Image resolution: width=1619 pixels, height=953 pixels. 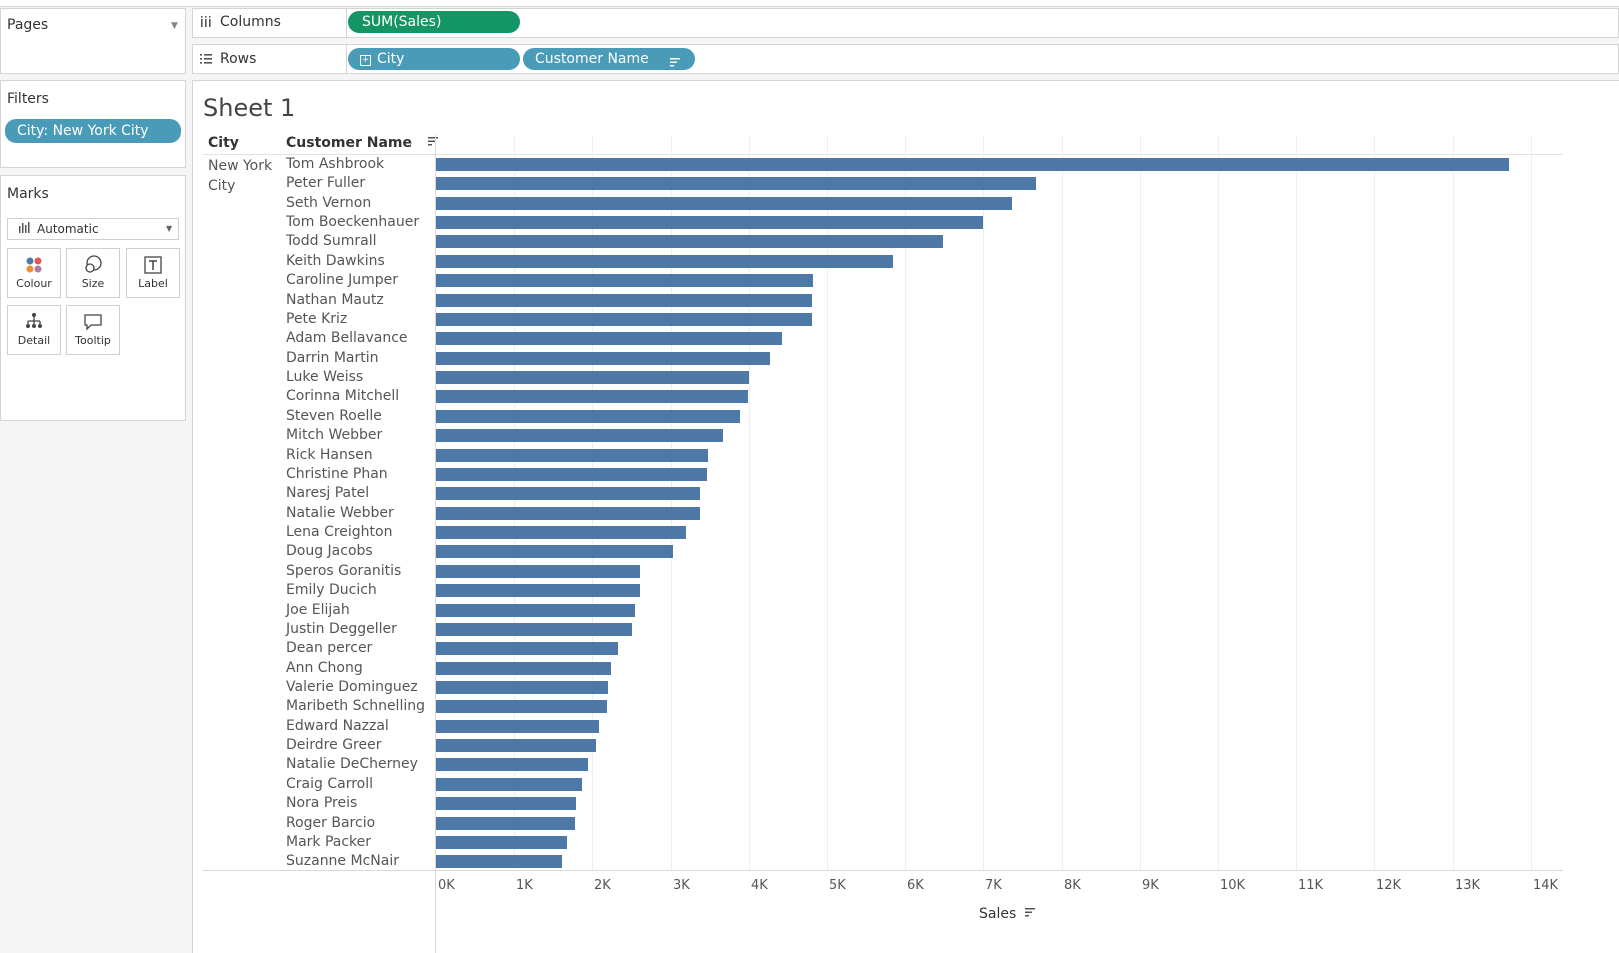 What do you see at coordinates (153, 273) in the screenshot?
I see `label-button: Label` at bounding box center [153, 273].